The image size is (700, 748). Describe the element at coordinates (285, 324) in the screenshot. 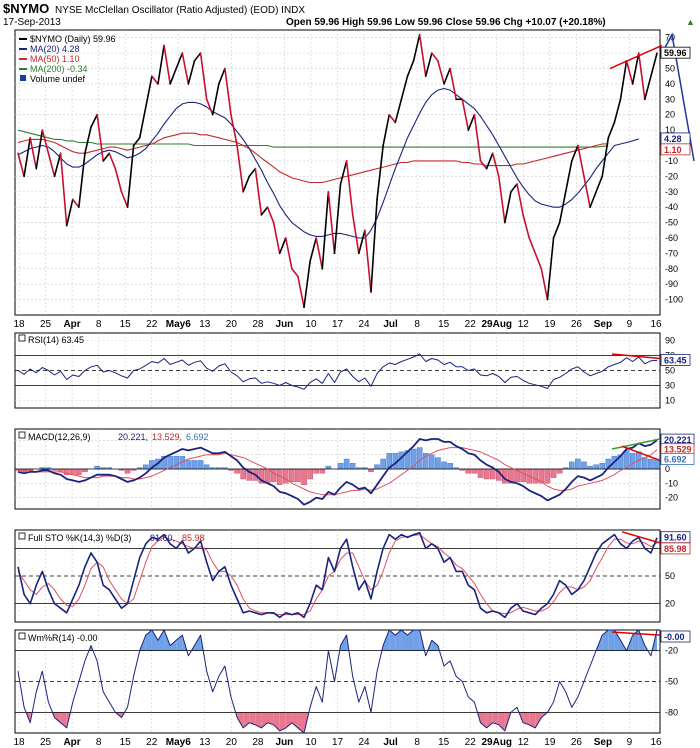

I see `x-tick-label: Jun` at that location.